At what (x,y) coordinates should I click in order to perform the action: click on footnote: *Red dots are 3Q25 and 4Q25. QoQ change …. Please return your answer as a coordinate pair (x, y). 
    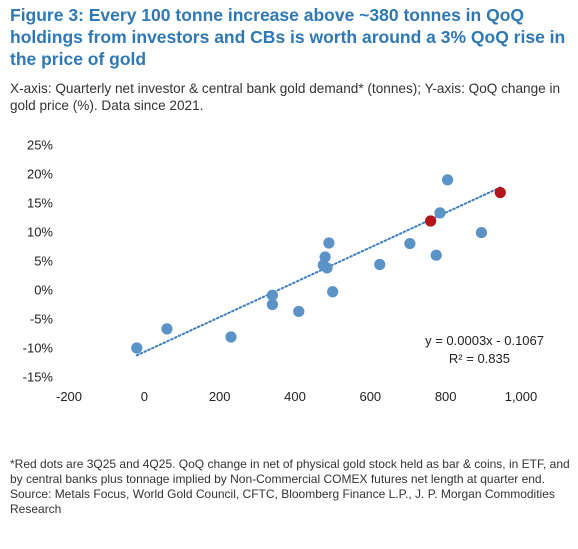
    Looking at the image, I should click on (290, 487).